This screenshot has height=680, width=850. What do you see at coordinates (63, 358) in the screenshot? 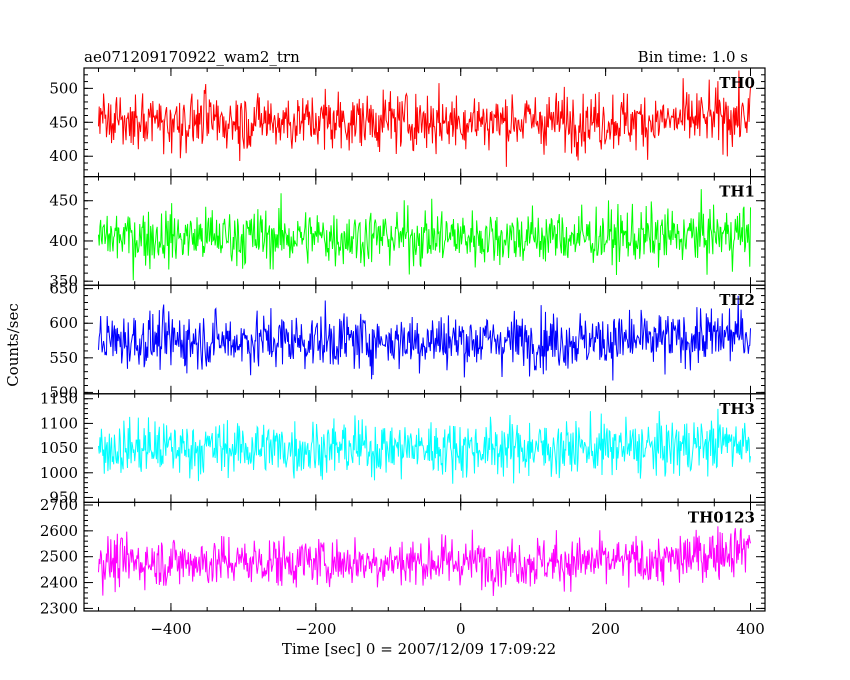
I see `y-tick-label: 550` at bounding box center [63, 358].